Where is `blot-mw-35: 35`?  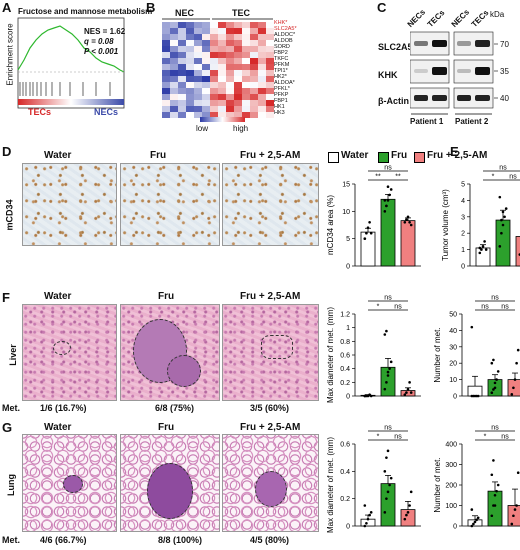
blot-mw-35: 35 is located at coordinates (504, 71).